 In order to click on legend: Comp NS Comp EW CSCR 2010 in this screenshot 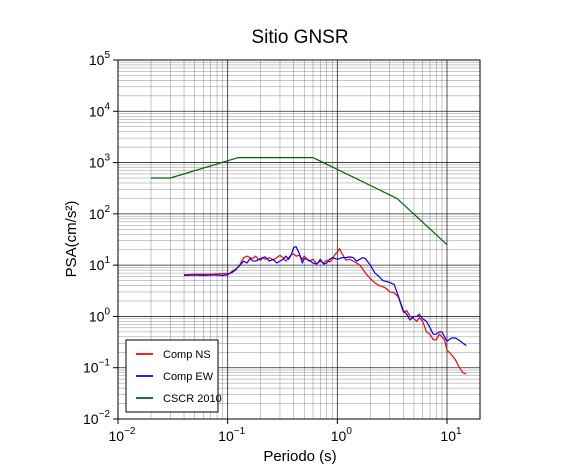, I will do `click(173, 376)`.